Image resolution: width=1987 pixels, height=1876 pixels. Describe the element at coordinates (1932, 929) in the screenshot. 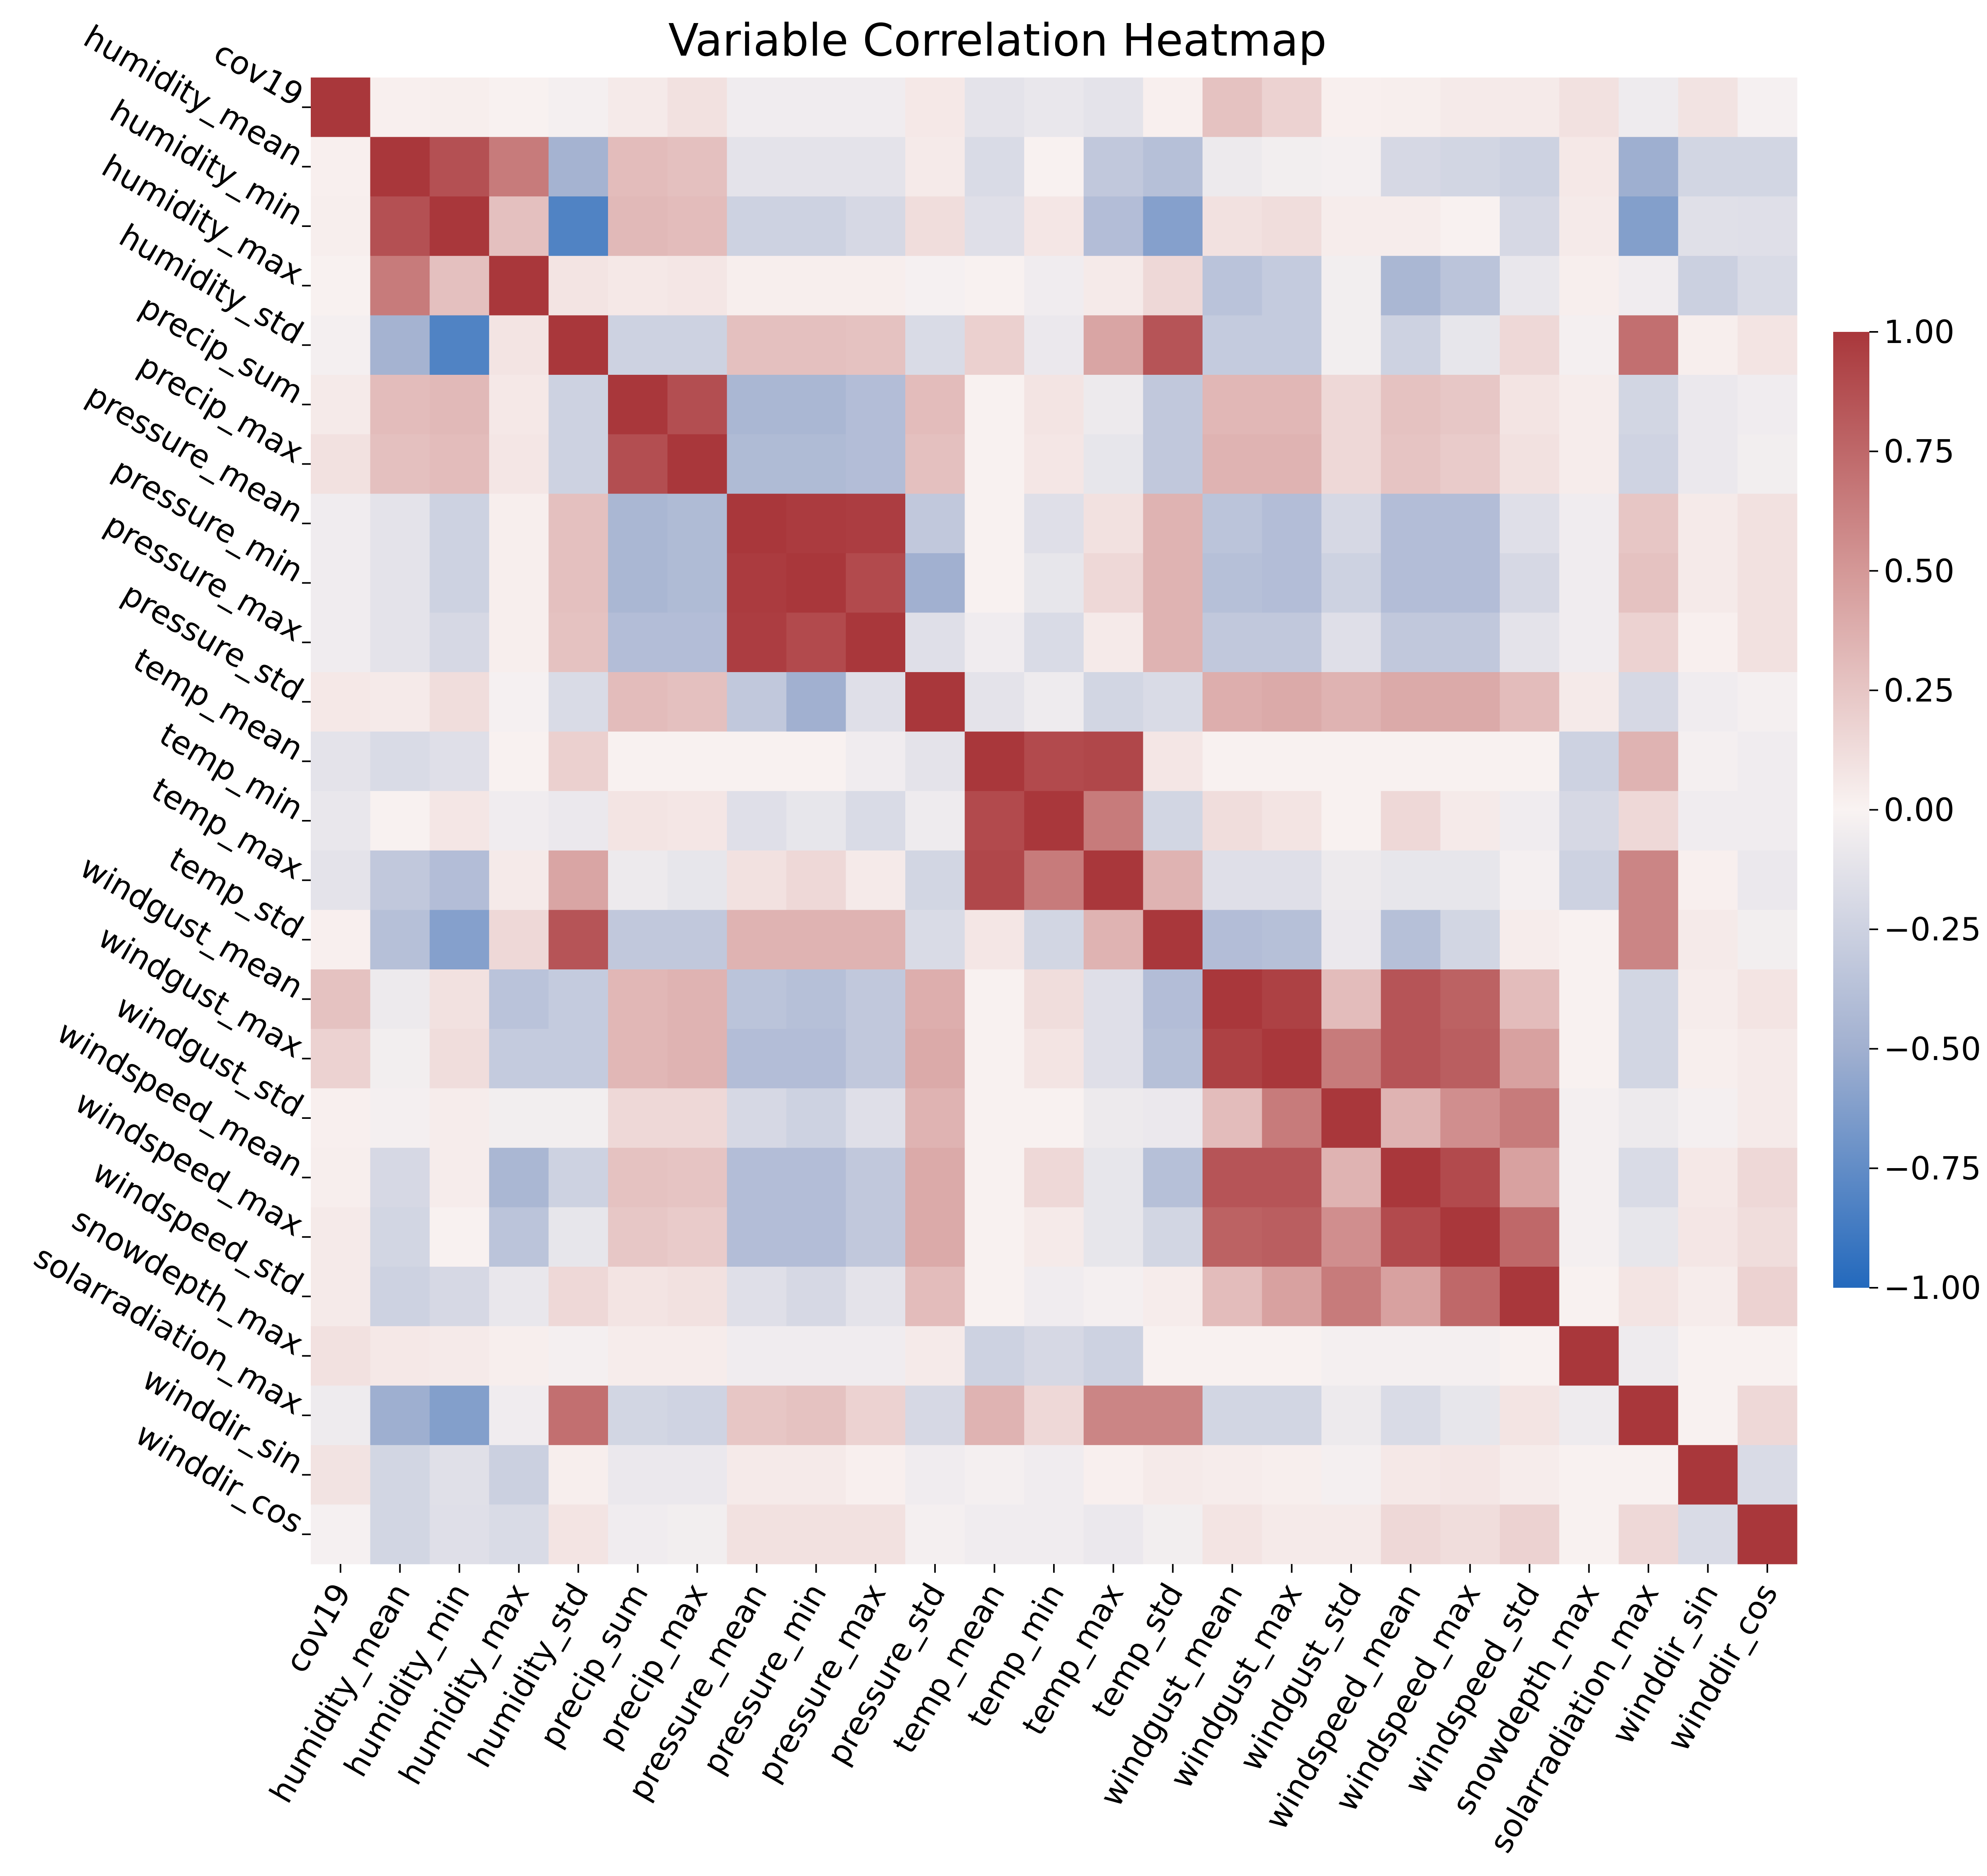

I see `colorbar-tick-label: −0.25` at that location.